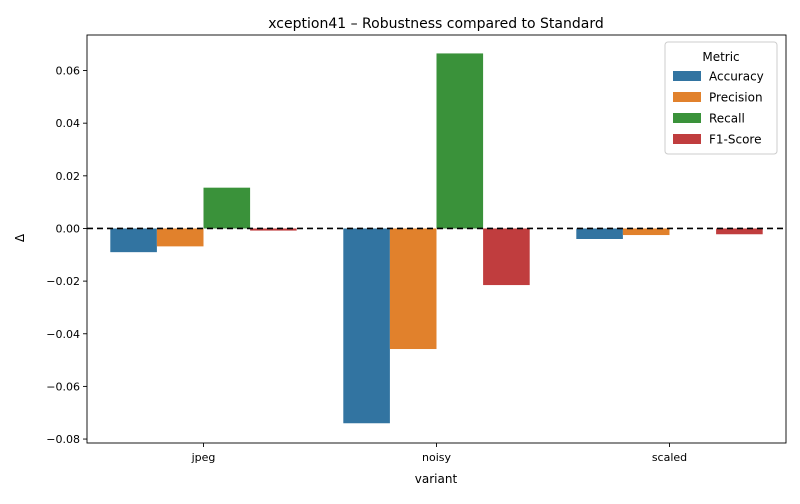  I want to click on legend-title: Metric, so click(720, 57).